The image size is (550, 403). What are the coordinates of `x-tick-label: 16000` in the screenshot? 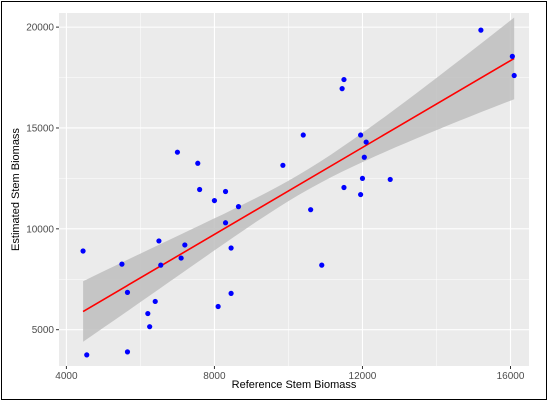 It's located at (511, 376).